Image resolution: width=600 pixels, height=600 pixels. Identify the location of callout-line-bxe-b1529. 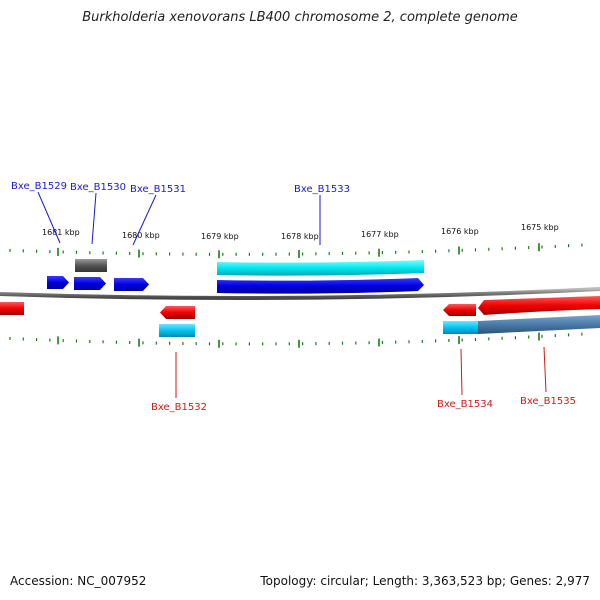
(49, 217).